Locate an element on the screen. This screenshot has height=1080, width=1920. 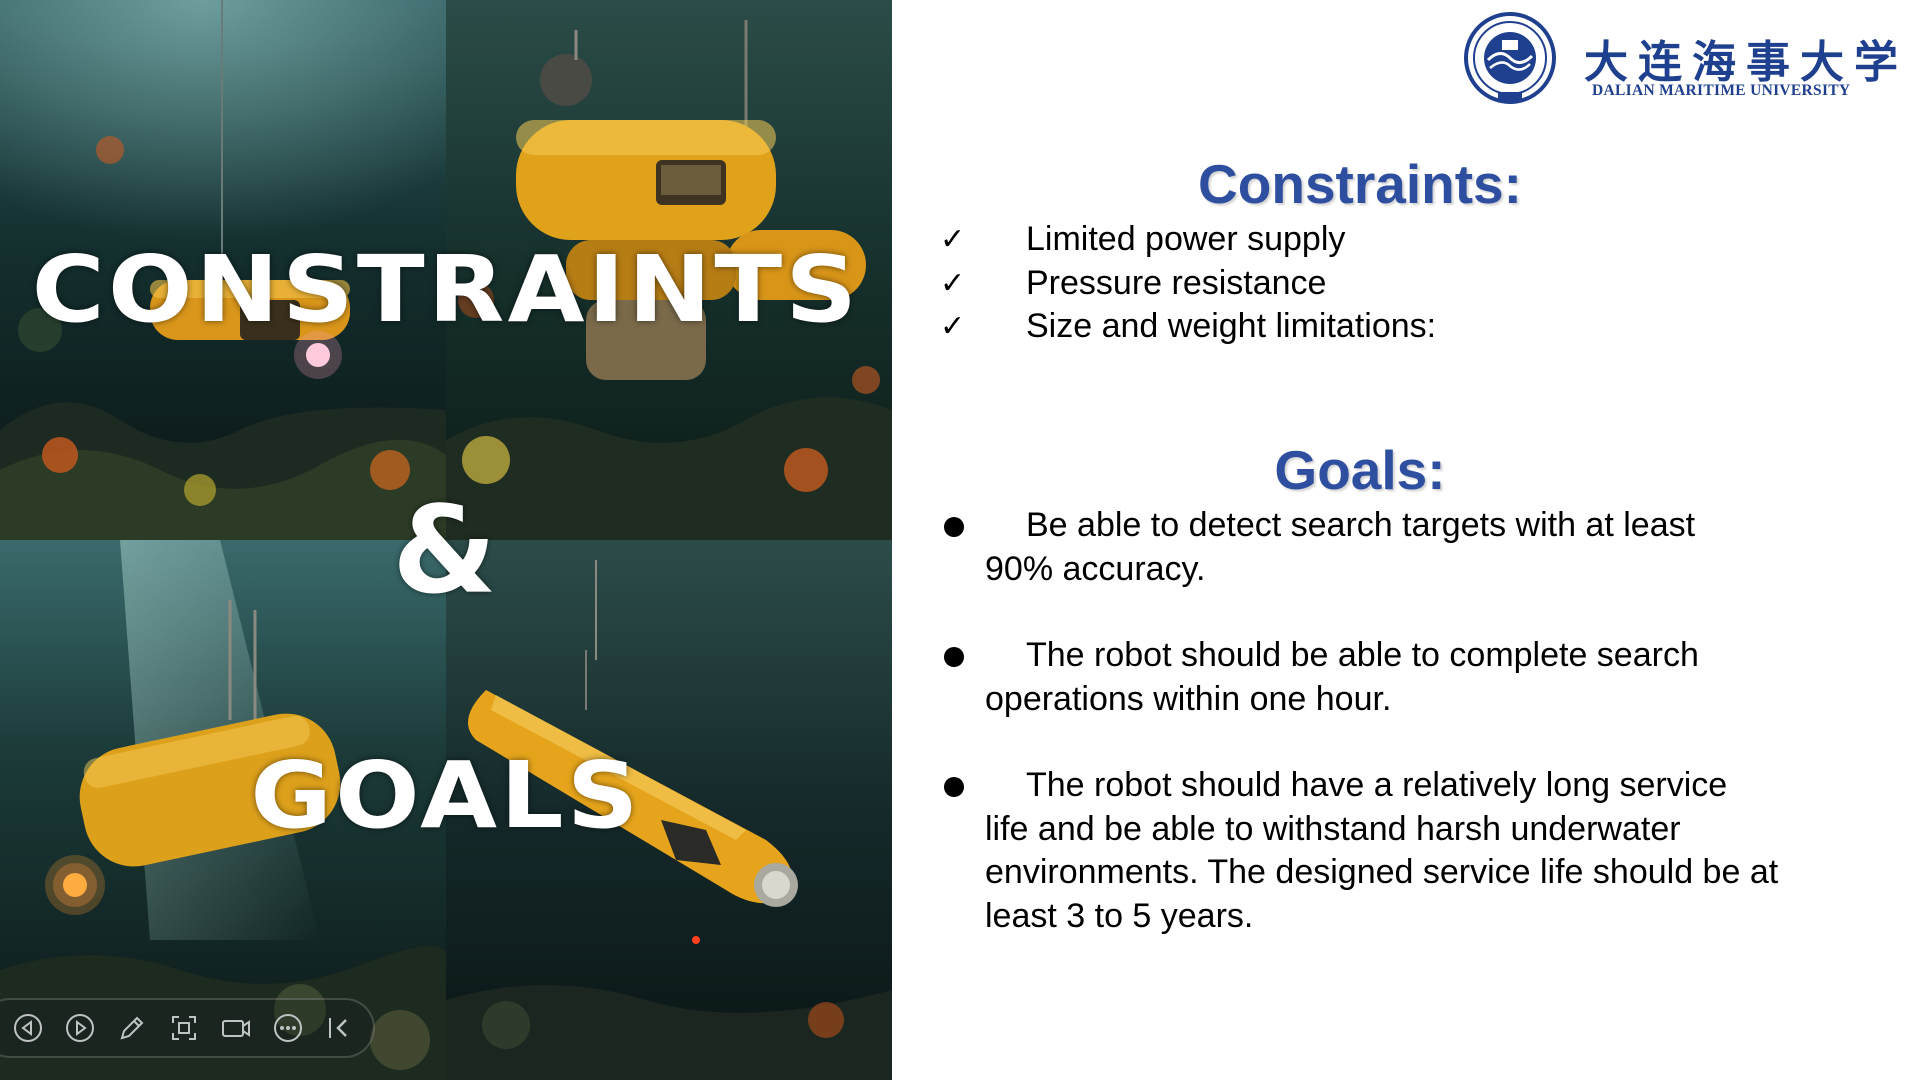
logo-english-name: DALIAN MARITIME UNIVERSITY is located at coordinates (1721, 90).